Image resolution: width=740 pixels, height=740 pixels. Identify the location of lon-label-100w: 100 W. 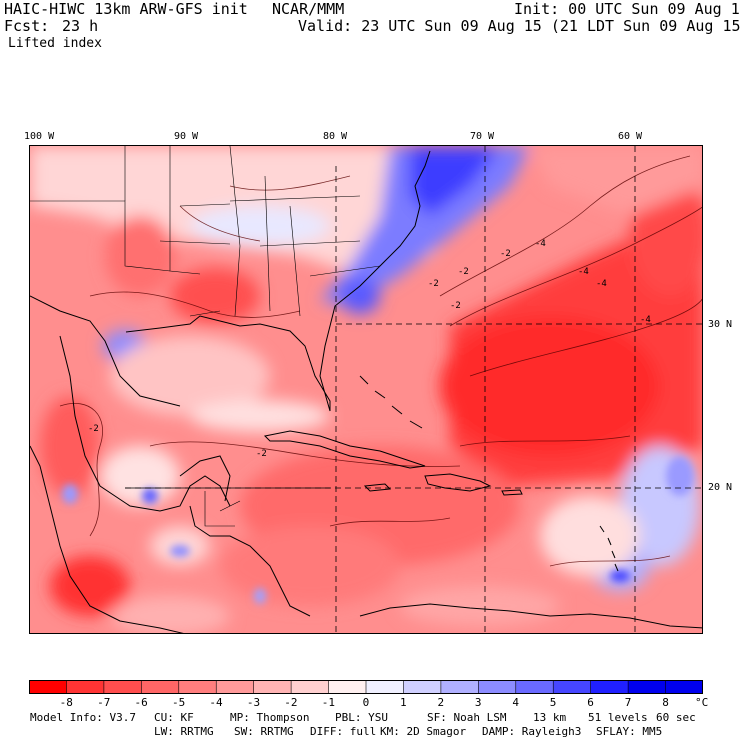
(39, 136).